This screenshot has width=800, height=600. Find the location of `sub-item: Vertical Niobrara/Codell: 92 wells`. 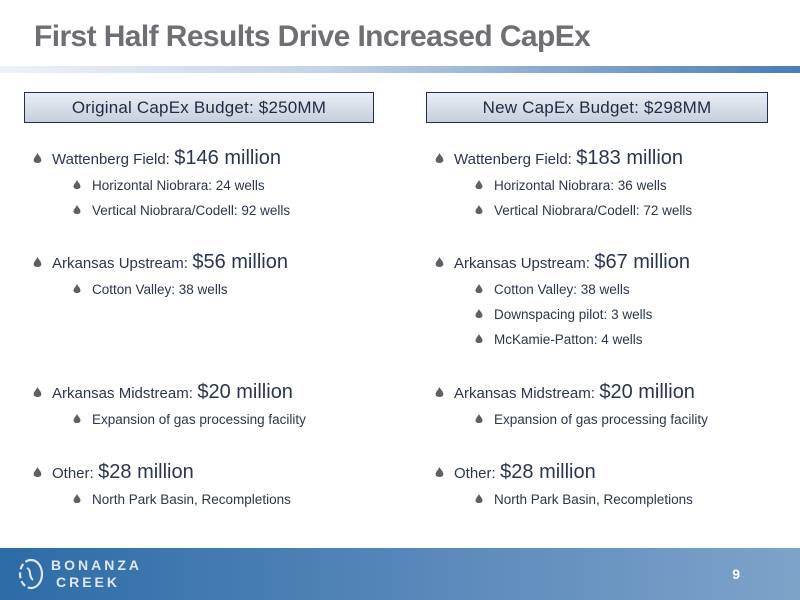

sub-item: Vertical Niobrara/Codell: 92 wells is located at coordinates (199, 211).